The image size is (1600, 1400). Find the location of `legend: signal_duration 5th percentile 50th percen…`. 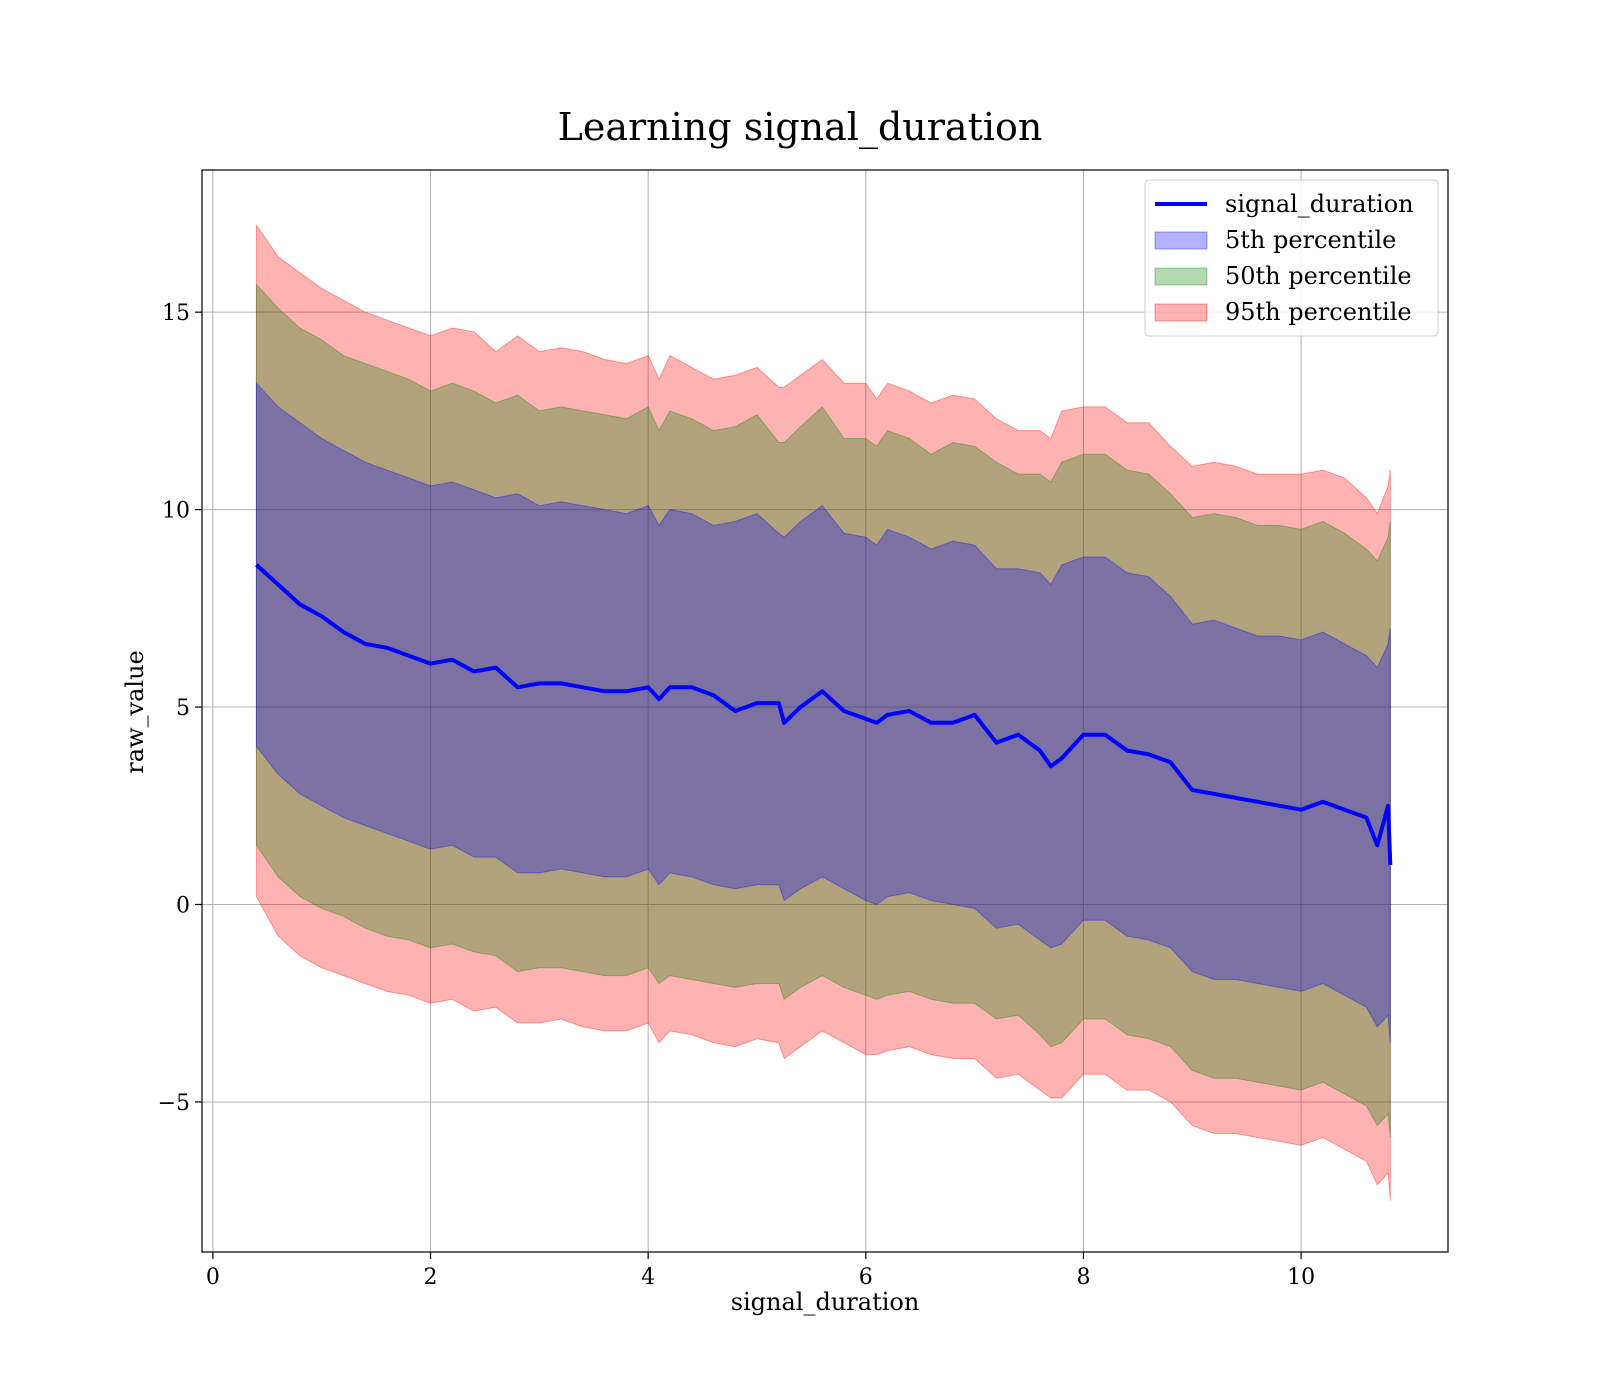

legend: signal_duration 5th percentile 50th percen… is located at coordinates (1291, 258).